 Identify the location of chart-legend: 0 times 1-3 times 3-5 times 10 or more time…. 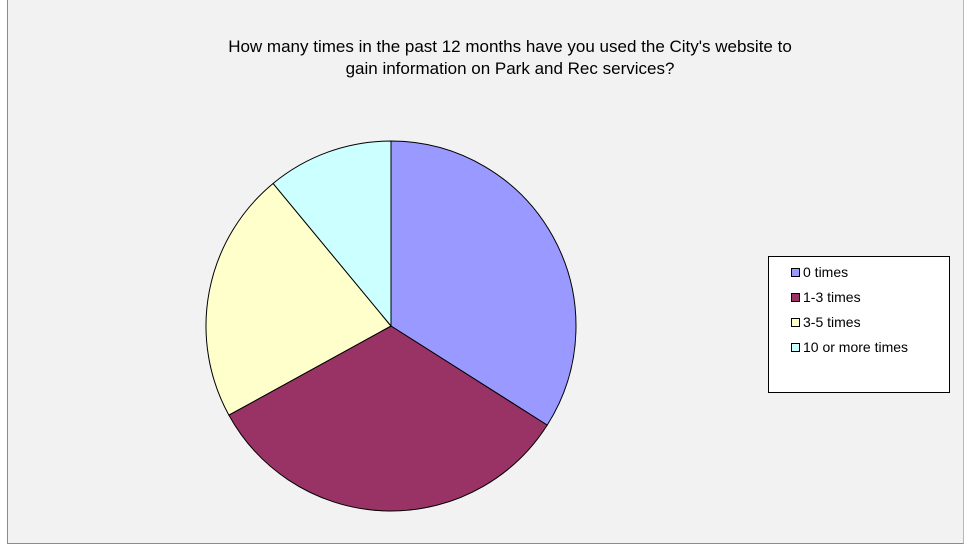
(859, 324).